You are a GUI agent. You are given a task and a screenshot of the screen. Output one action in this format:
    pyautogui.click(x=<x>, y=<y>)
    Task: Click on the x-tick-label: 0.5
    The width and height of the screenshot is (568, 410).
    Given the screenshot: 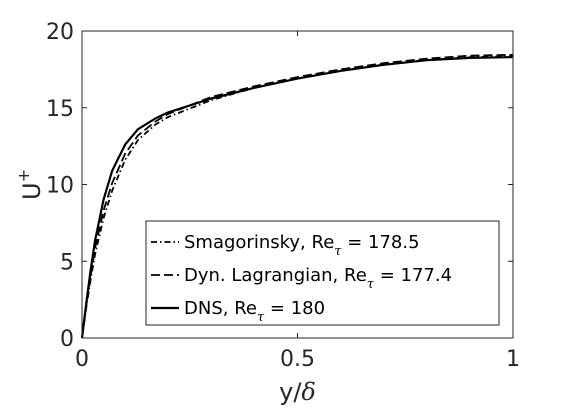 What is the action you would take?
    pyautogui.click(x=297, y=359)
    